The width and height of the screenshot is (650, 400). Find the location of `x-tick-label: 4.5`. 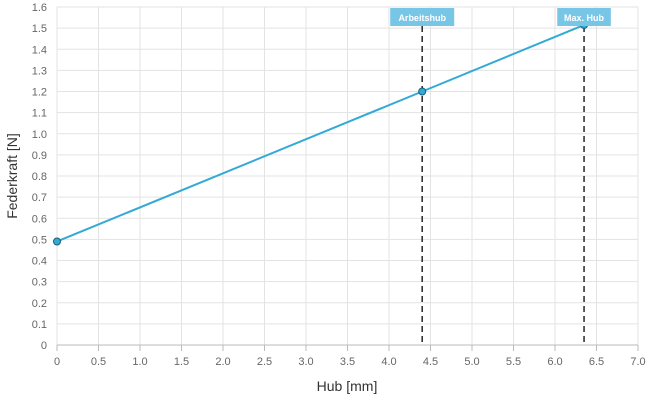

x-tick-label: 4.5 is located at coordinates (430, 362).